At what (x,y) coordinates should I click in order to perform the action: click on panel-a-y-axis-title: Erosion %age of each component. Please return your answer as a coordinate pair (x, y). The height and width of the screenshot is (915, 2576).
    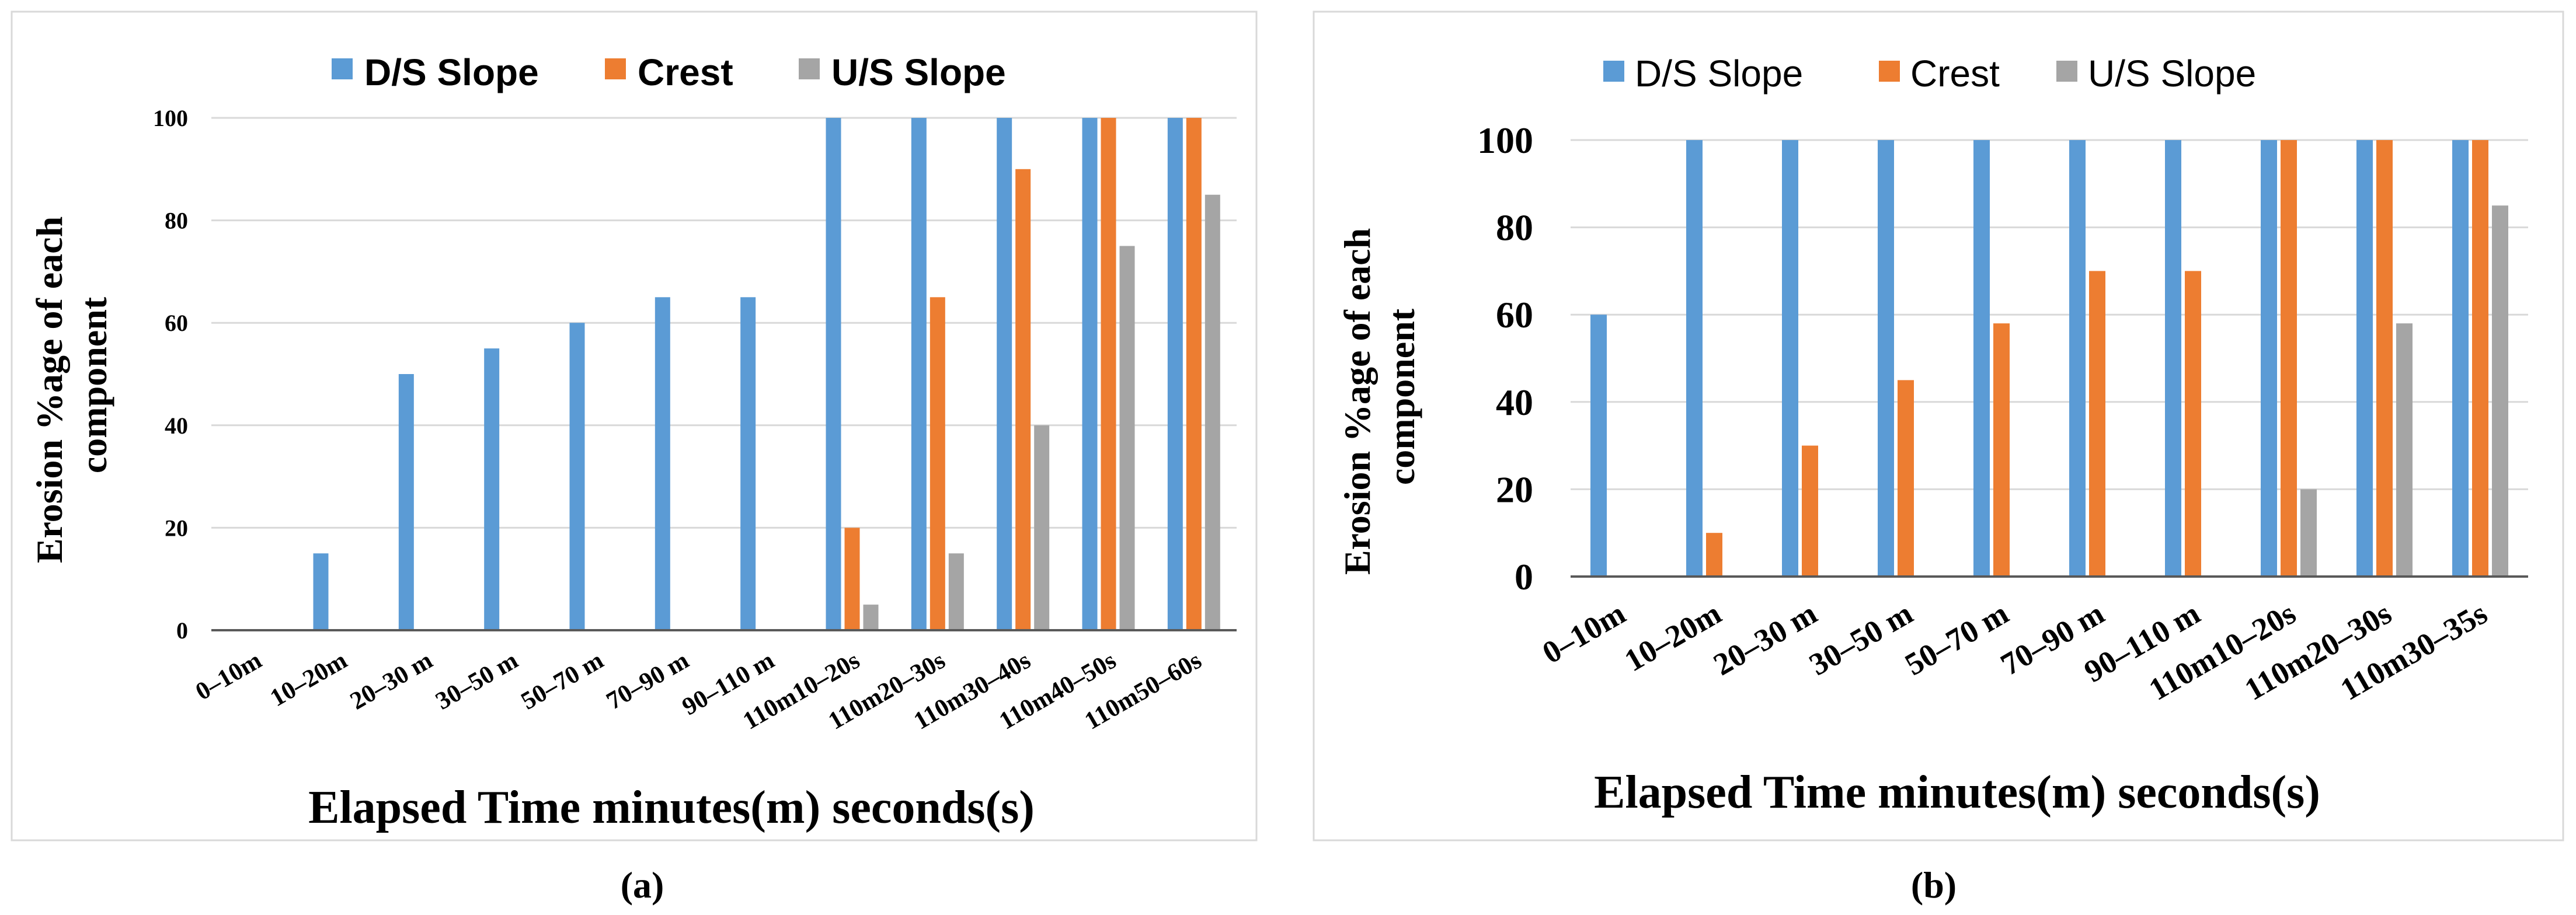
    Looking at the image, I should click on (71, 385).